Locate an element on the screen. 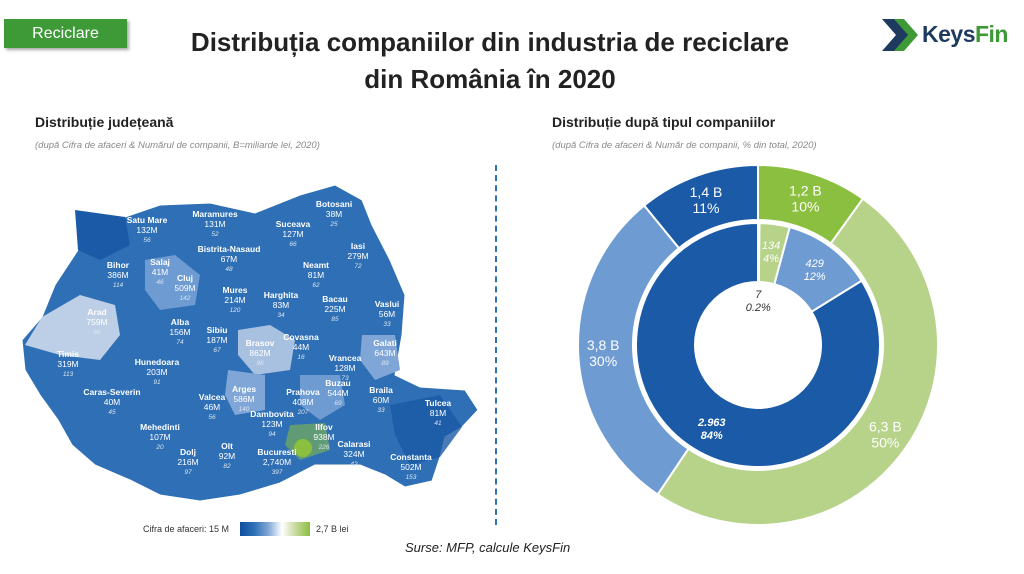 The height and width of the screenshot is (574, 1024). county-count-label: 97 is located at coordinates (188, 472).